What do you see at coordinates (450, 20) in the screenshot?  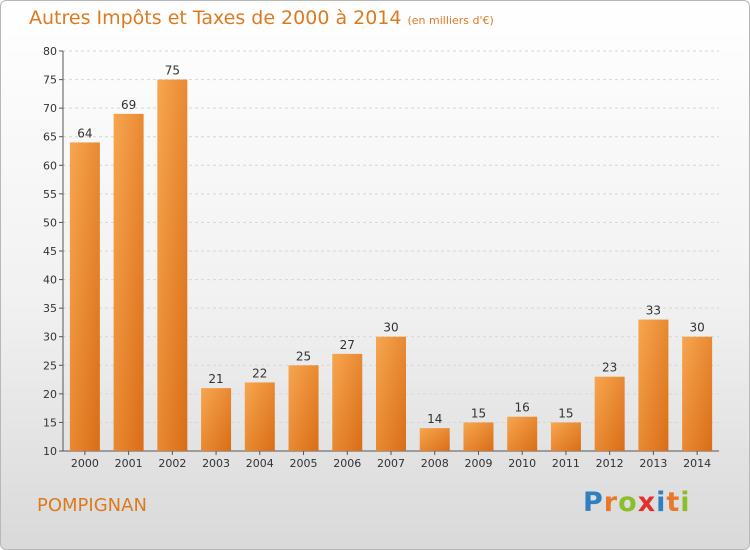 I see `chart-subtitle: (en milliers d'€)` at bounding box center [450, 20].